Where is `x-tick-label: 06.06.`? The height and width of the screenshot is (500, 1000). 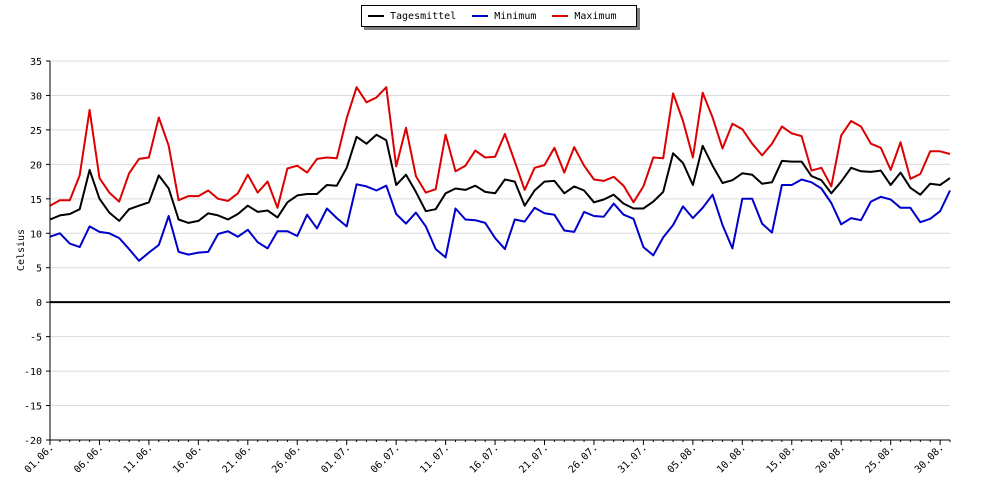 x-tick-label: 06.06. is located at coordinates (88, 458).